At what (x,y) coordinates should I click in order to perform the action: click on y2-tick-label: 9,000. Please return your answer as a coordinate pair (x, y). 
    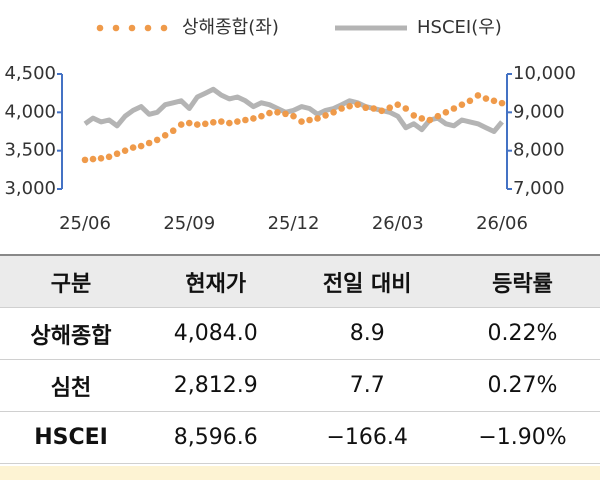
    Looking at the image, I should click on (539, 111).